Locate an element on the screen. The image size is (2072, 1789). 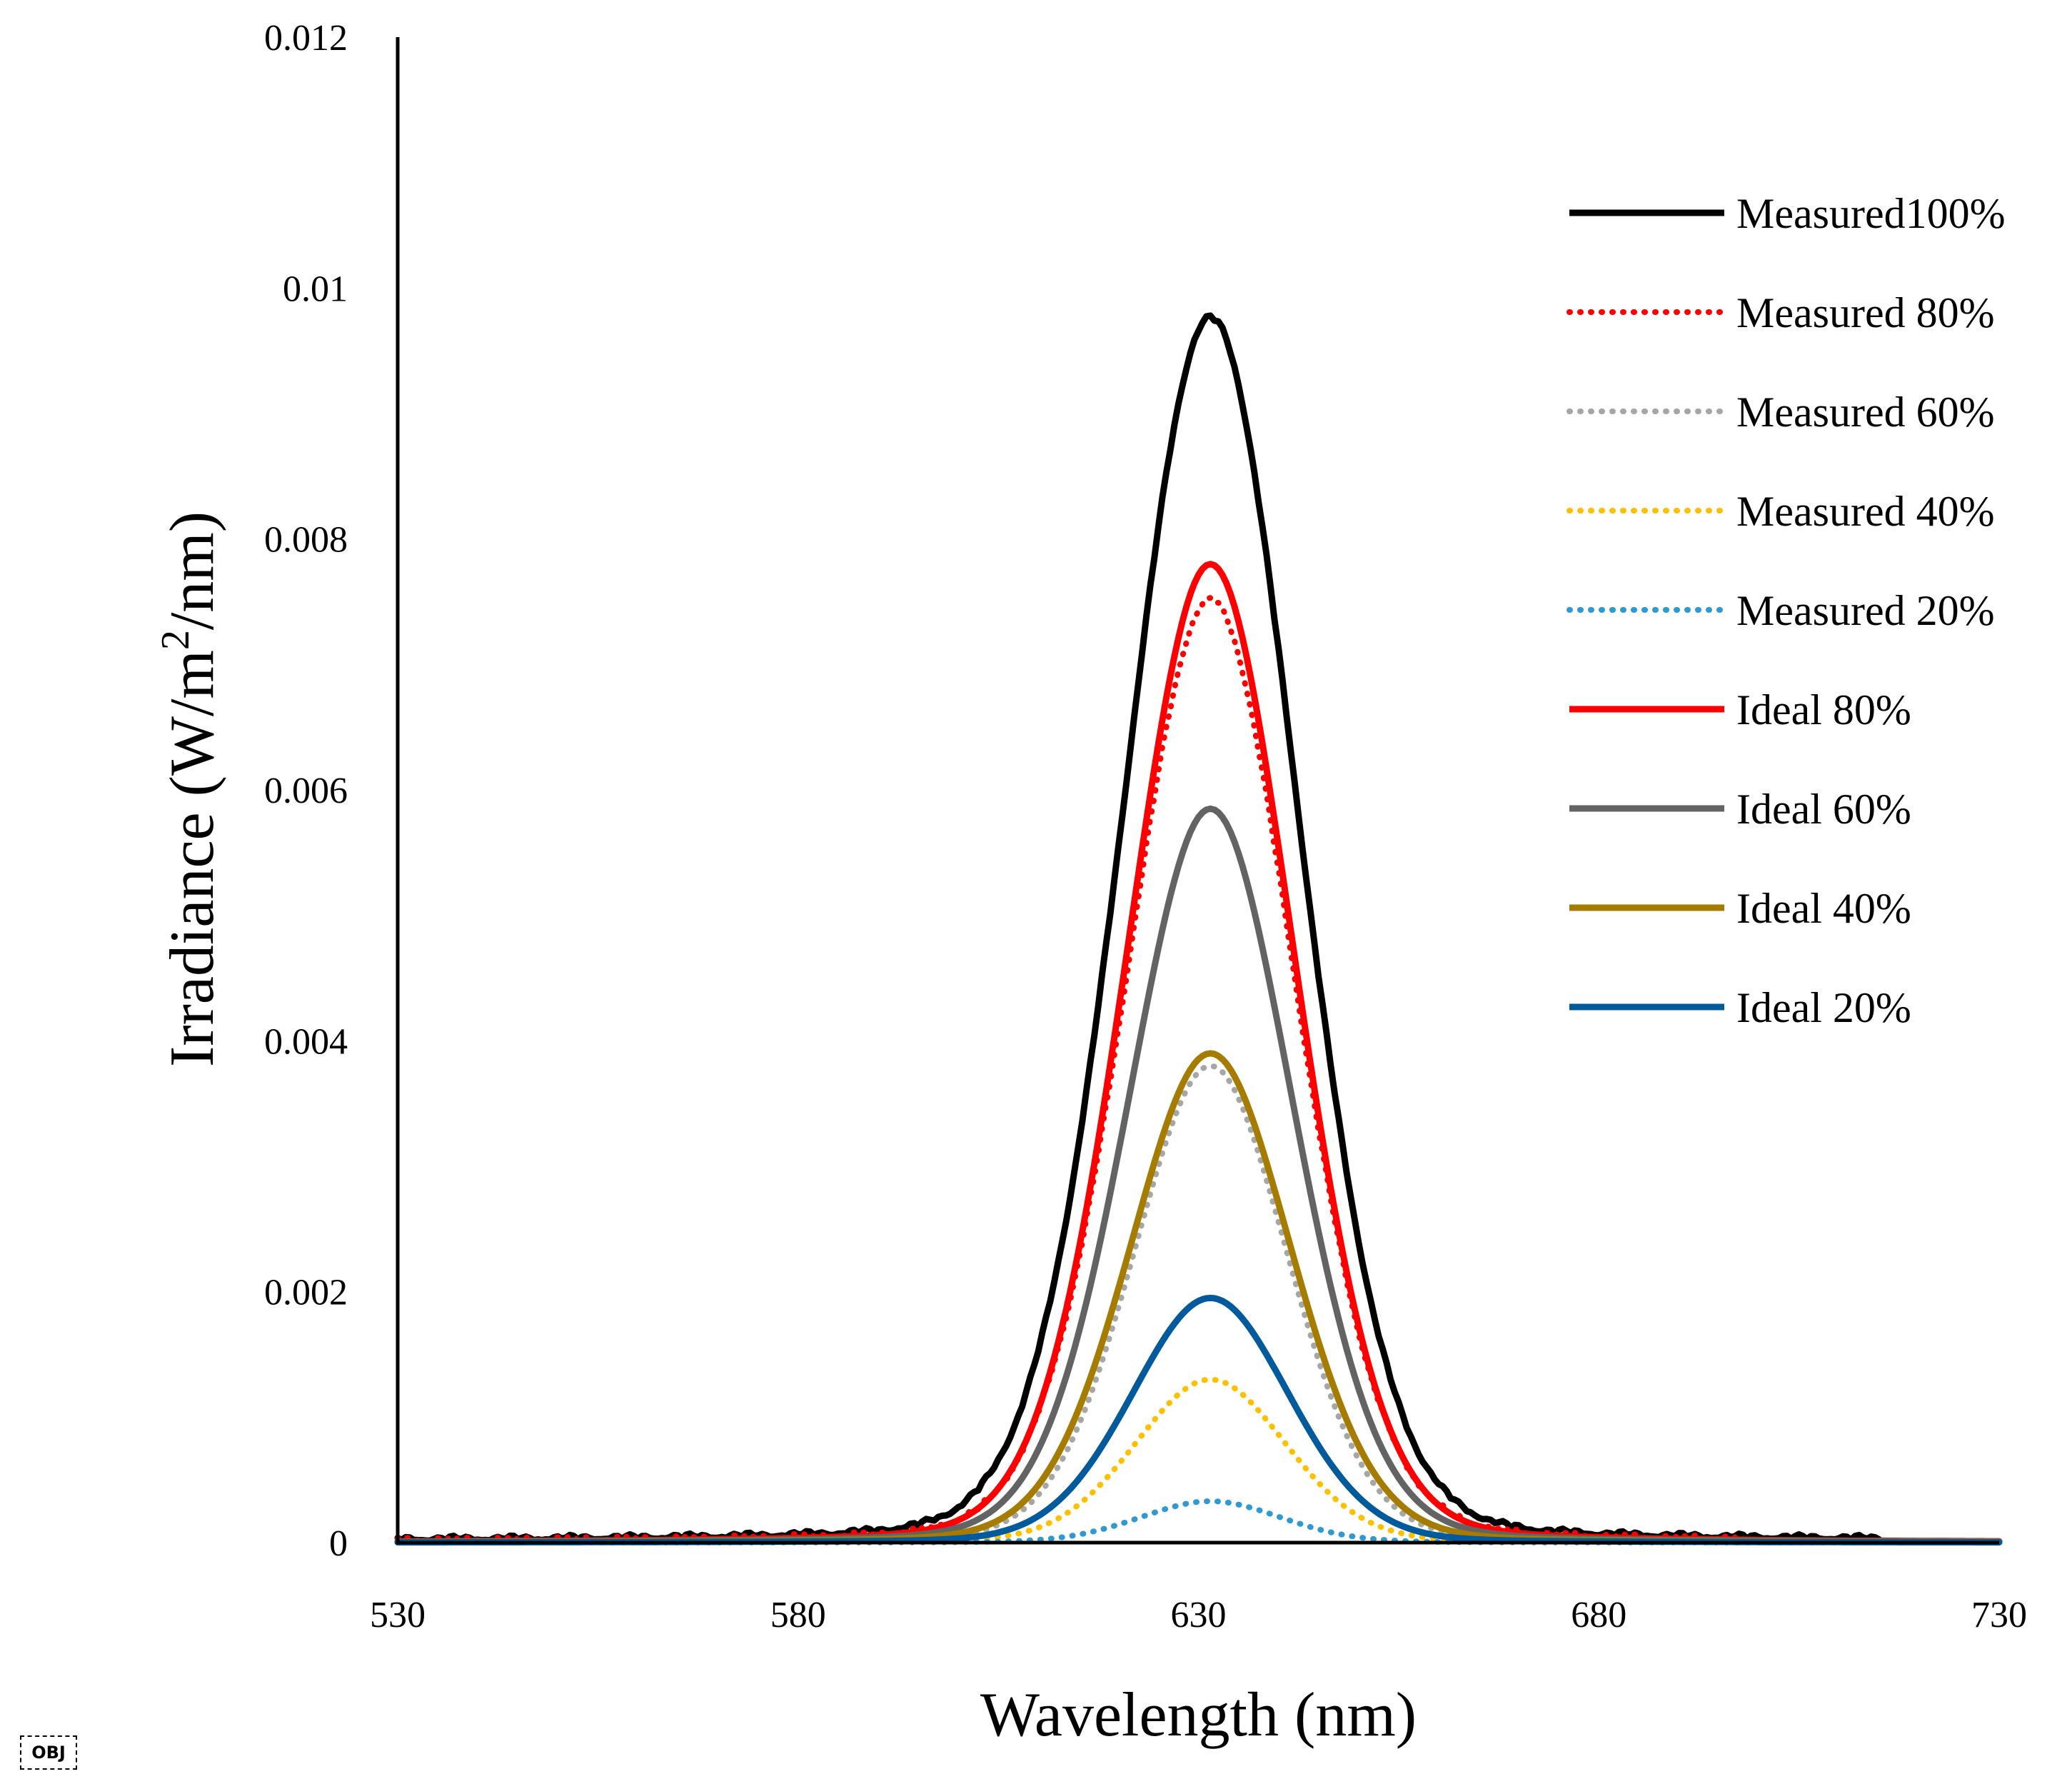
y-tick-label: 0.01 is located at coordinates (315, 289).